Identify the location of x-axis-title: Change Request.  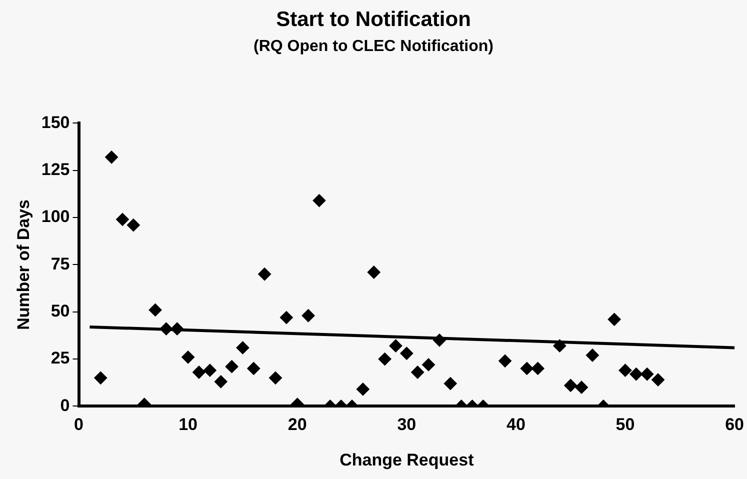
(407, 460).